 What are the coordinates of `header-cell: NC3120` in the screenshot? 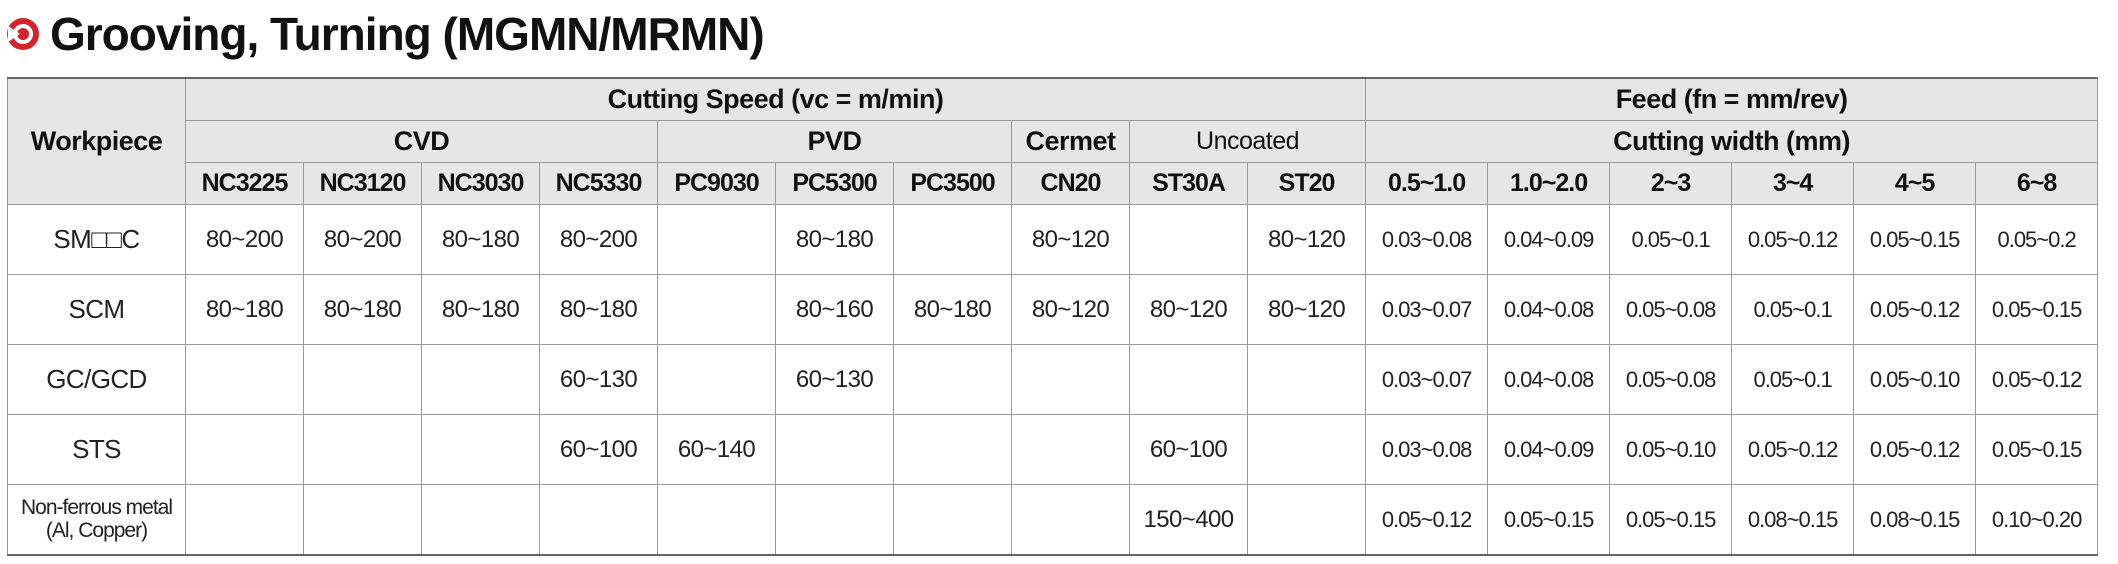 It's located at (362, 183).